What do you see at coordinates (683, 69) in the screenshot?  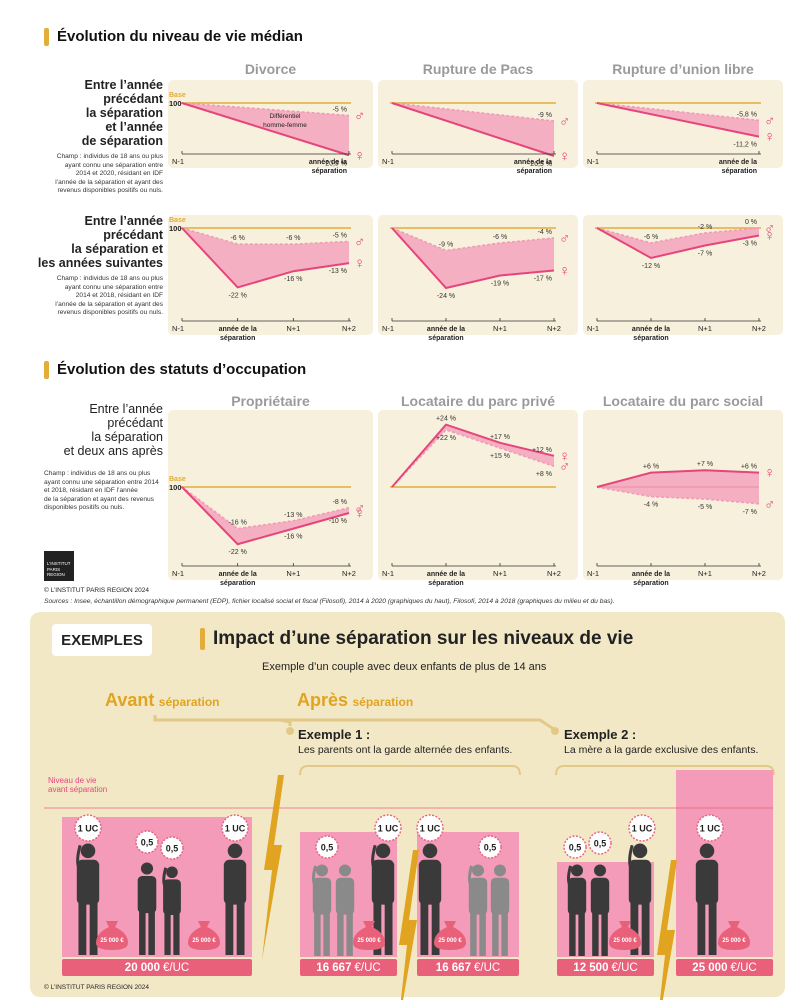 I see `column-union: Rupture d’union libre` at bounding box center [683, 69].